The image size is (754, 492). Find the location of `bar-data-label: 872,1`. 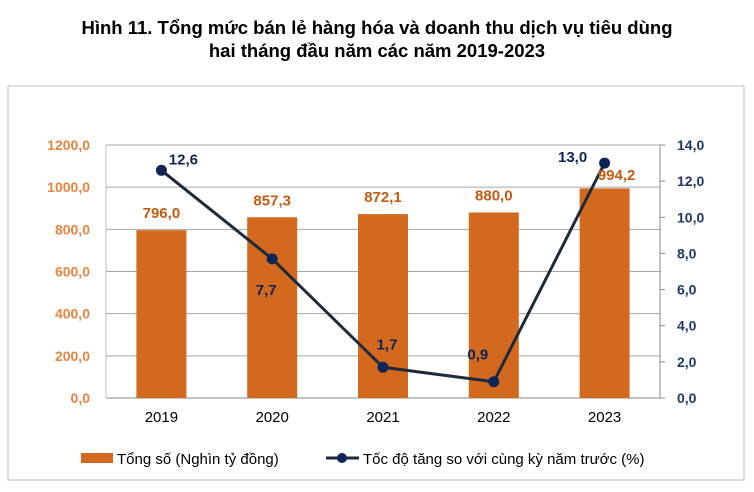

bar-data-label: 872,1 is located at coordinates (383, 197).